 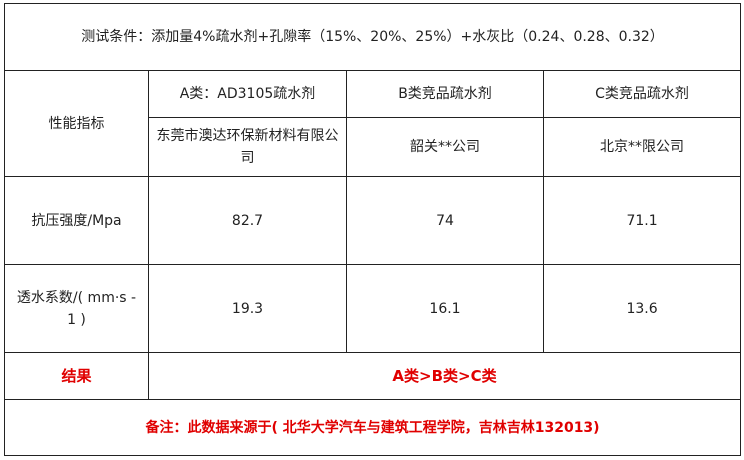 What do you see at coordinates (76, 123) in the screenshot?
I see `metric-header: 性能指标` at bounding box center [76, 123].